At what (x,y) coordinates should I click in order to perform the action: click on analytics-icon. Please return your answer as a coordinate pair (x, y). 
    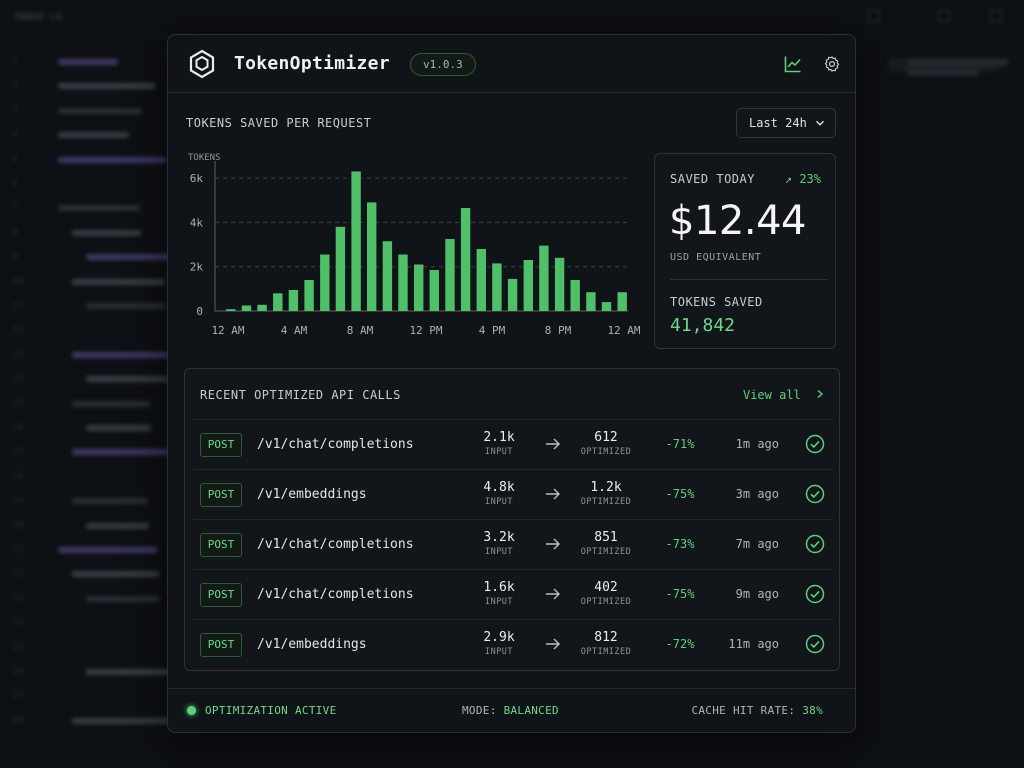
    Looking at the image, I should click on (793, 64).